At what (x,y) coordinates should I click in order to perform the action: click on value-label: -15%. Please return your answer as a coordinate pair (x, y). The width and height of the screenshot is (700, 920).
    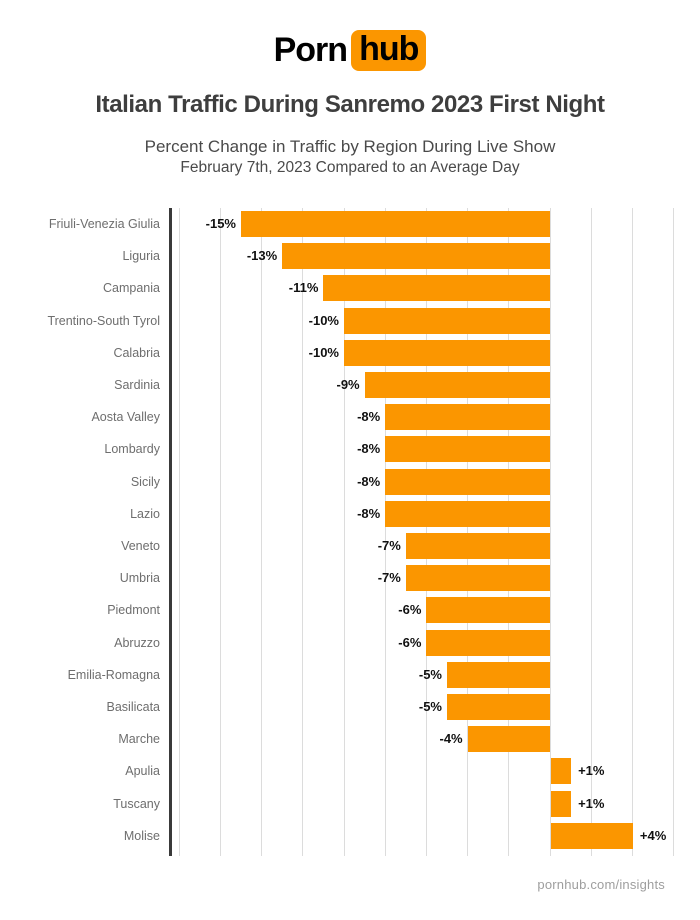
    Looking at the image, I should click on (220, 223).